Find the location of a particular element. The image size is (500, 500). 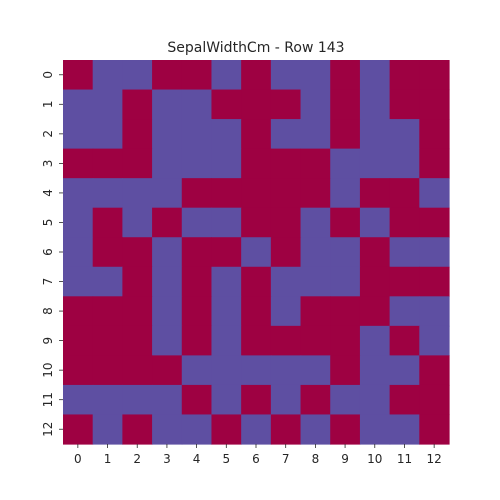

x-tick-label: 2 is located at coordinates (137, 459).